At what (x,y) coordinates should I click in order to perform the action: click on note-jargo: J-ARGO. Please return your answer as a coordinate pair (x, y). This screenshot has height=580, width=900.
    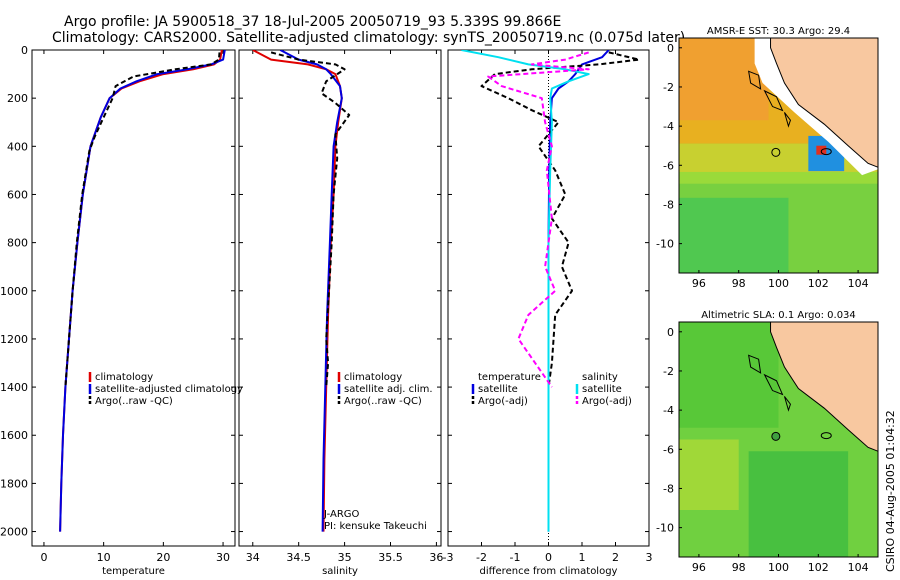
    Looking at the image, I should click on (341, 514).